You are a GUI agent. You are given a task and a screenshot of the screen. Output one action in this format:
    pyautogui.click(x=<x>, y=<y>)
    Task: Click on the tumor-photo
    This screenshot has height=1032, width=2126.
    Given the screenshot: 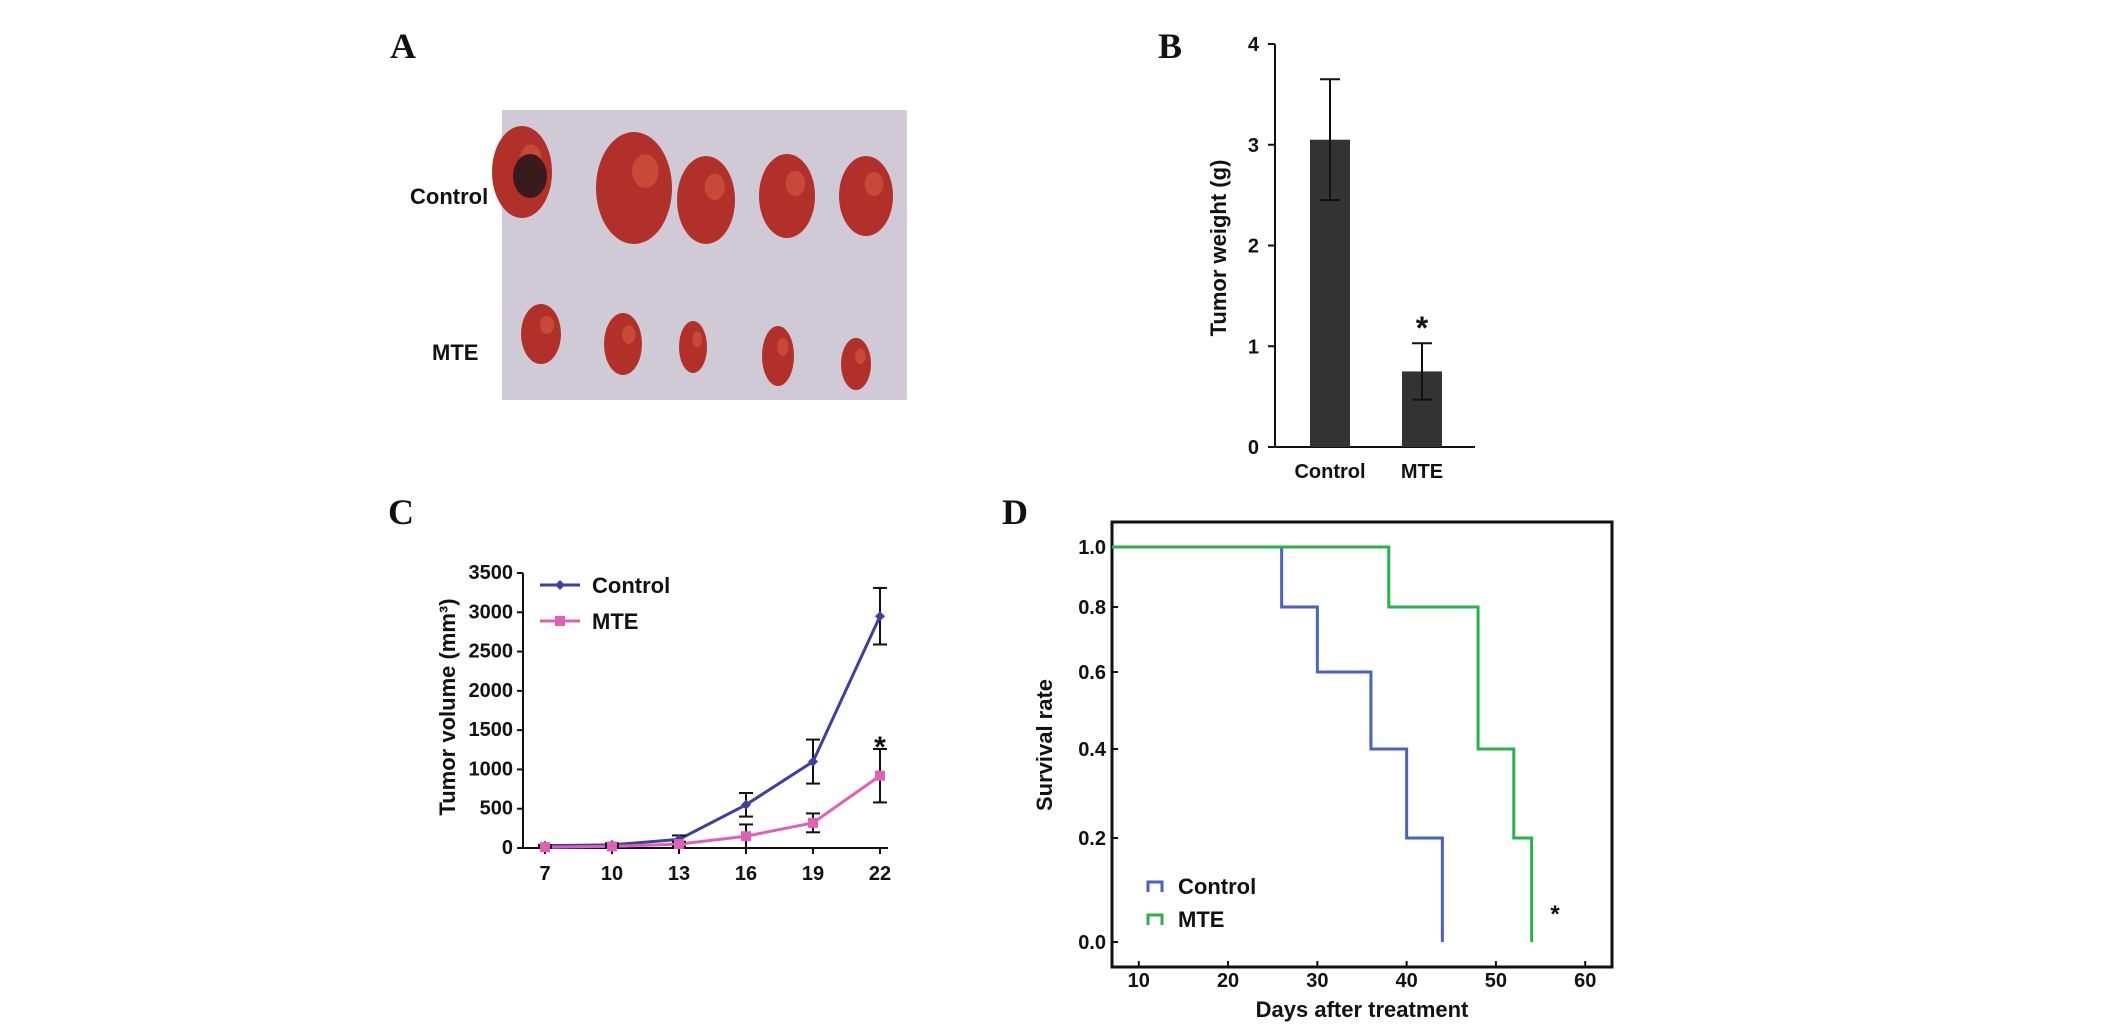 What is the action you would take?
    pyautogui.click(x=699, y=255)
    